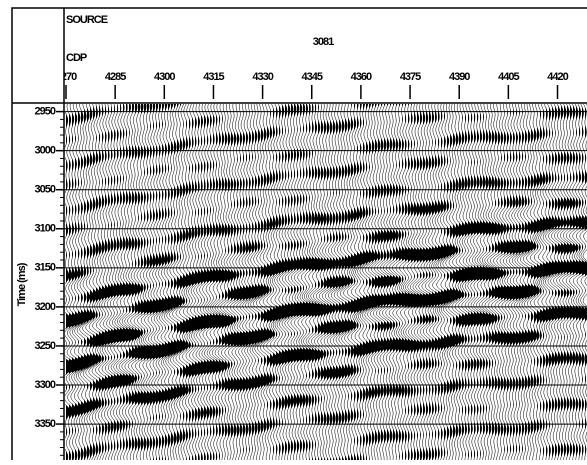 The width and height of the screenshot is (587, 465). Describe the element at coordinates (361, 77) in the screenshot. I see `x-tick-label: 4360` at that location.